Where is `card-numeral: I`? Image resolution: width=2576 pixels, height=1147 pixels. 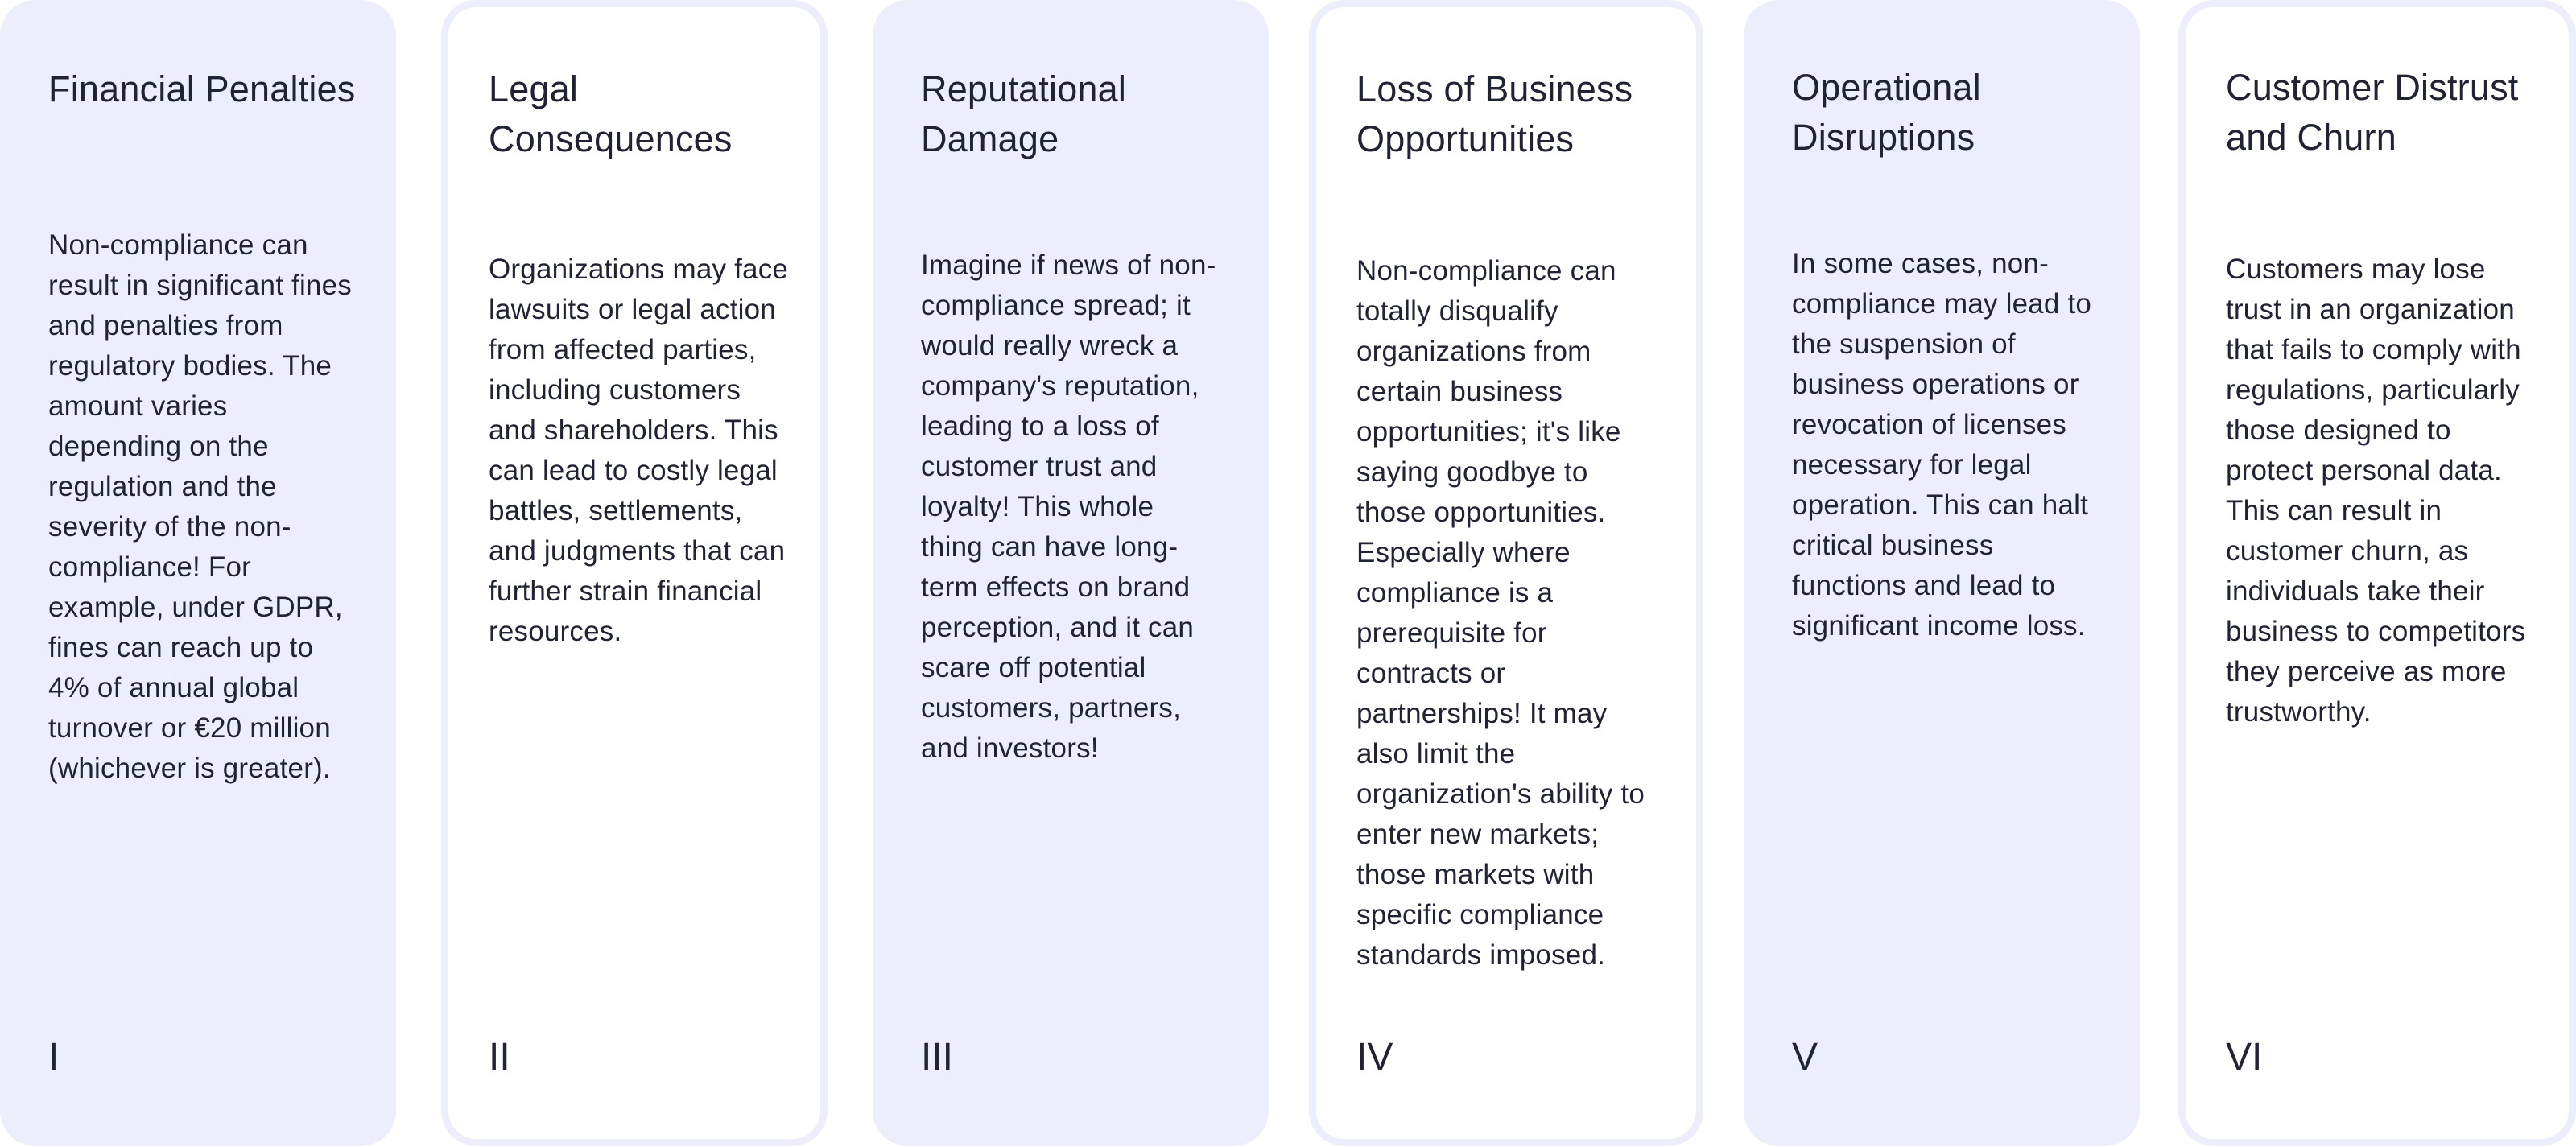
card-numeral: I is located at coordinates (54, 1057).